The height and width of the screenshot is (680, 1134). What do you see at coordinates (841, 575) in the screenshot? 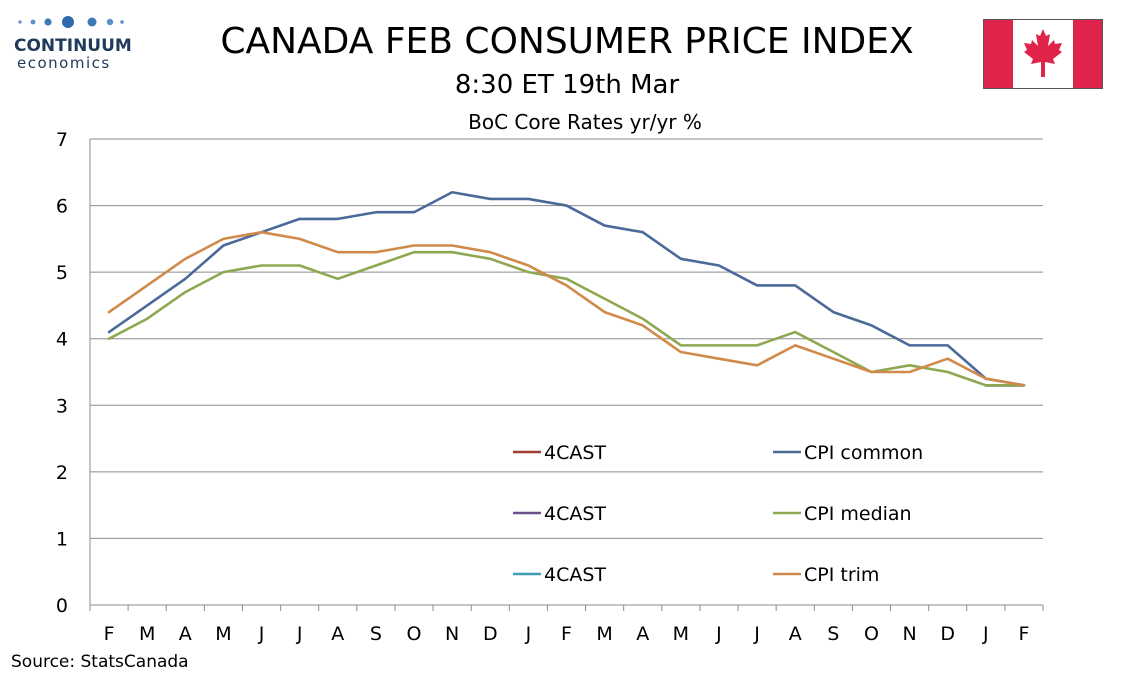
I see `legend-label: CPI trim` at bounding box center [841, 575].